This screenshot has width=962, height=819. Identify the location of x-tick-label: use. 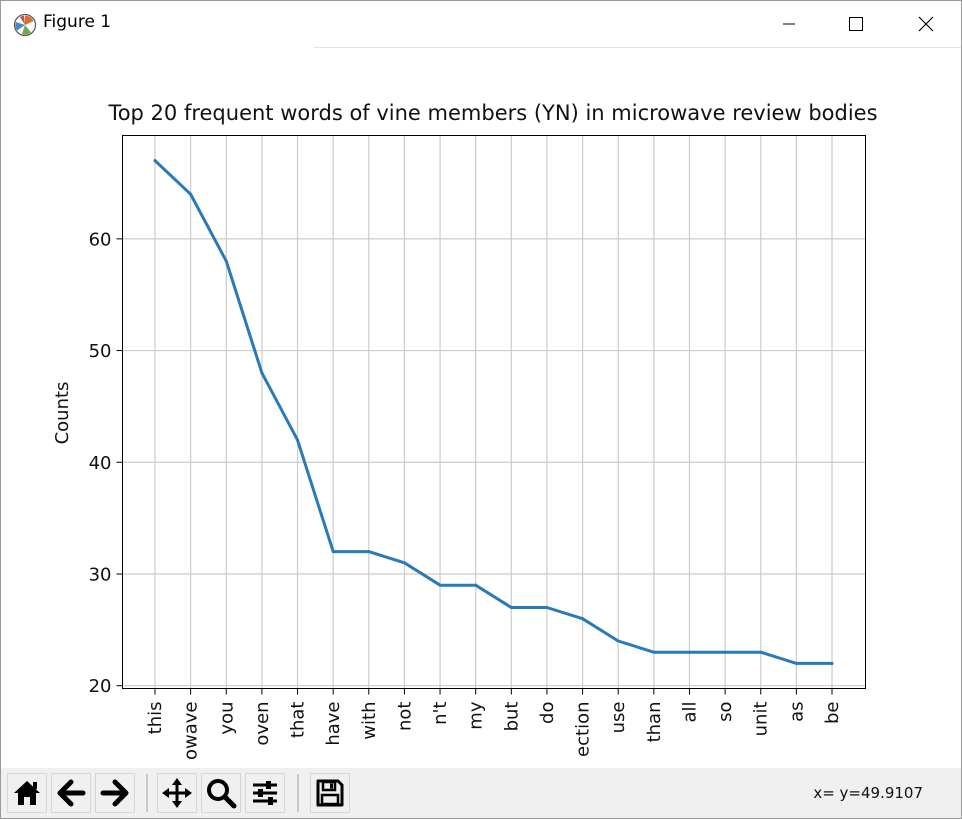
(618, 718).